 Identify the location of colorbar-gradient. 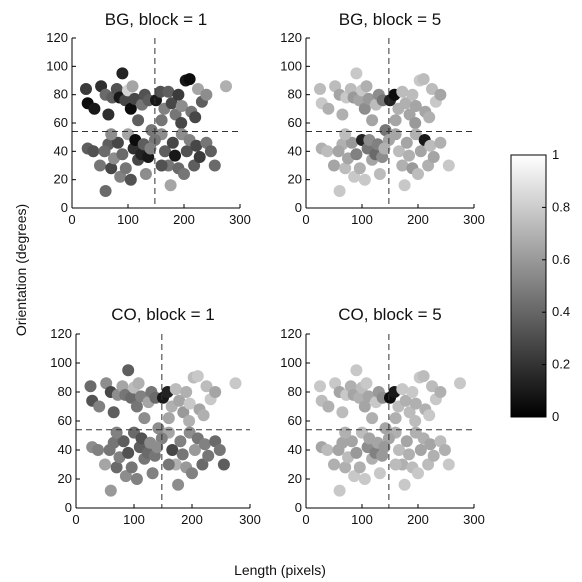
(528, 286).